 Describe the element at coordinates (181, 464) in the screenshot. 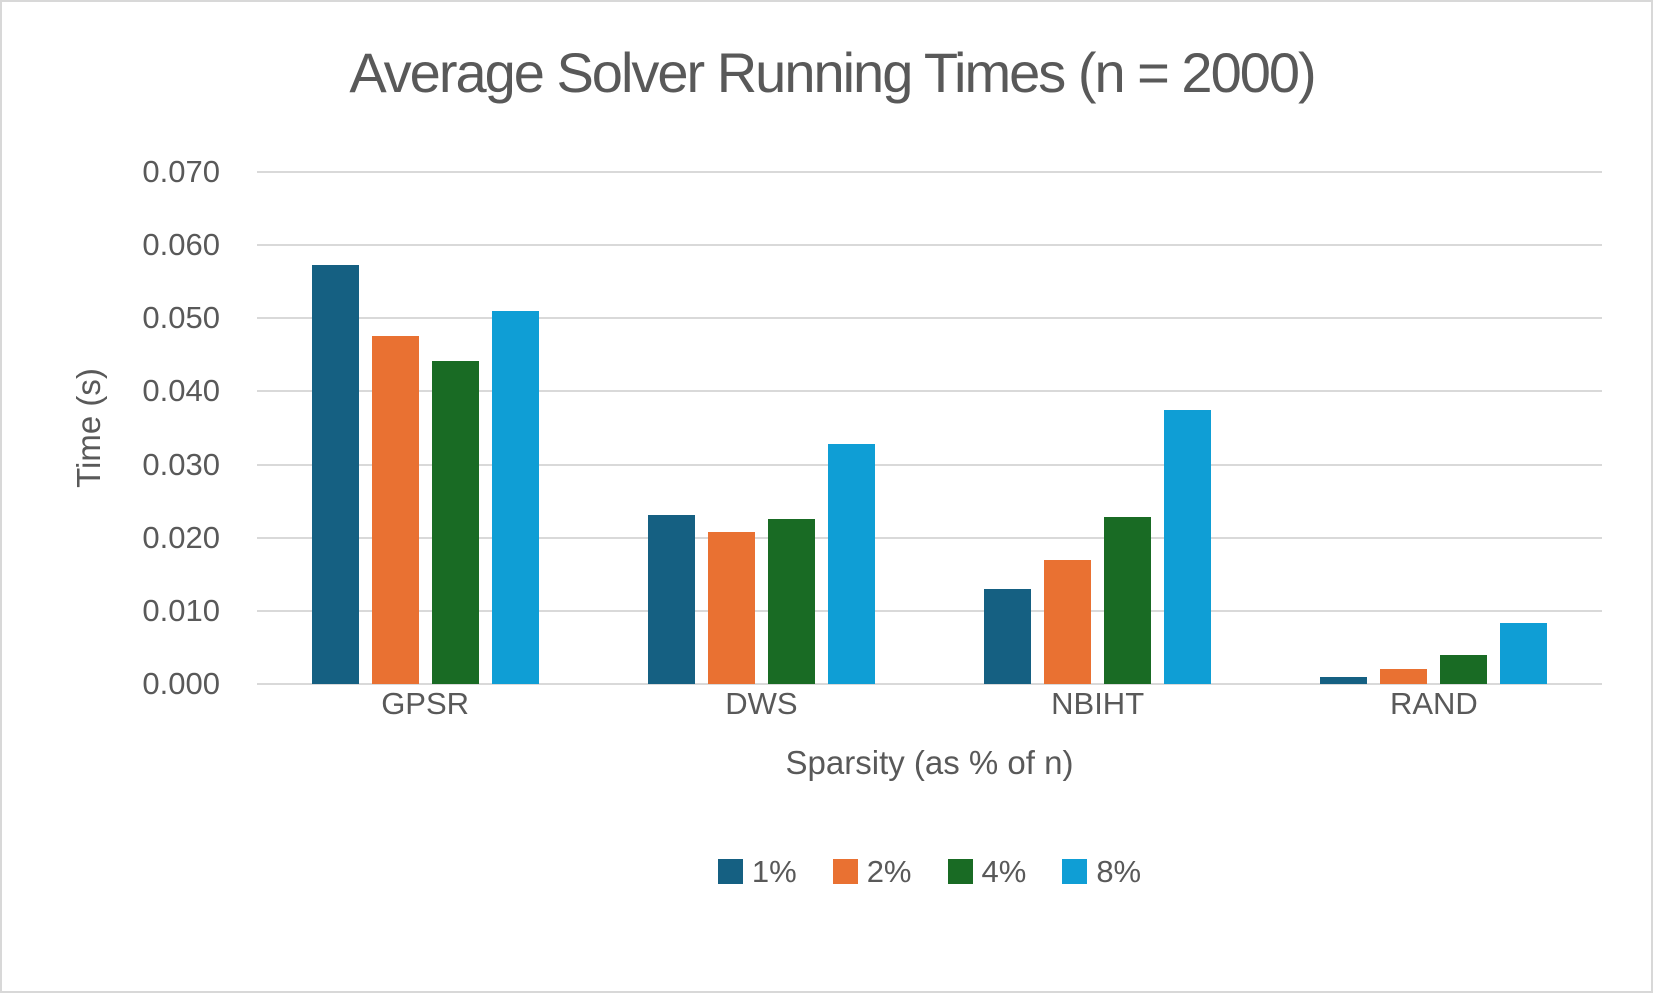

I see `y-tick-label: 0.030` at that location.